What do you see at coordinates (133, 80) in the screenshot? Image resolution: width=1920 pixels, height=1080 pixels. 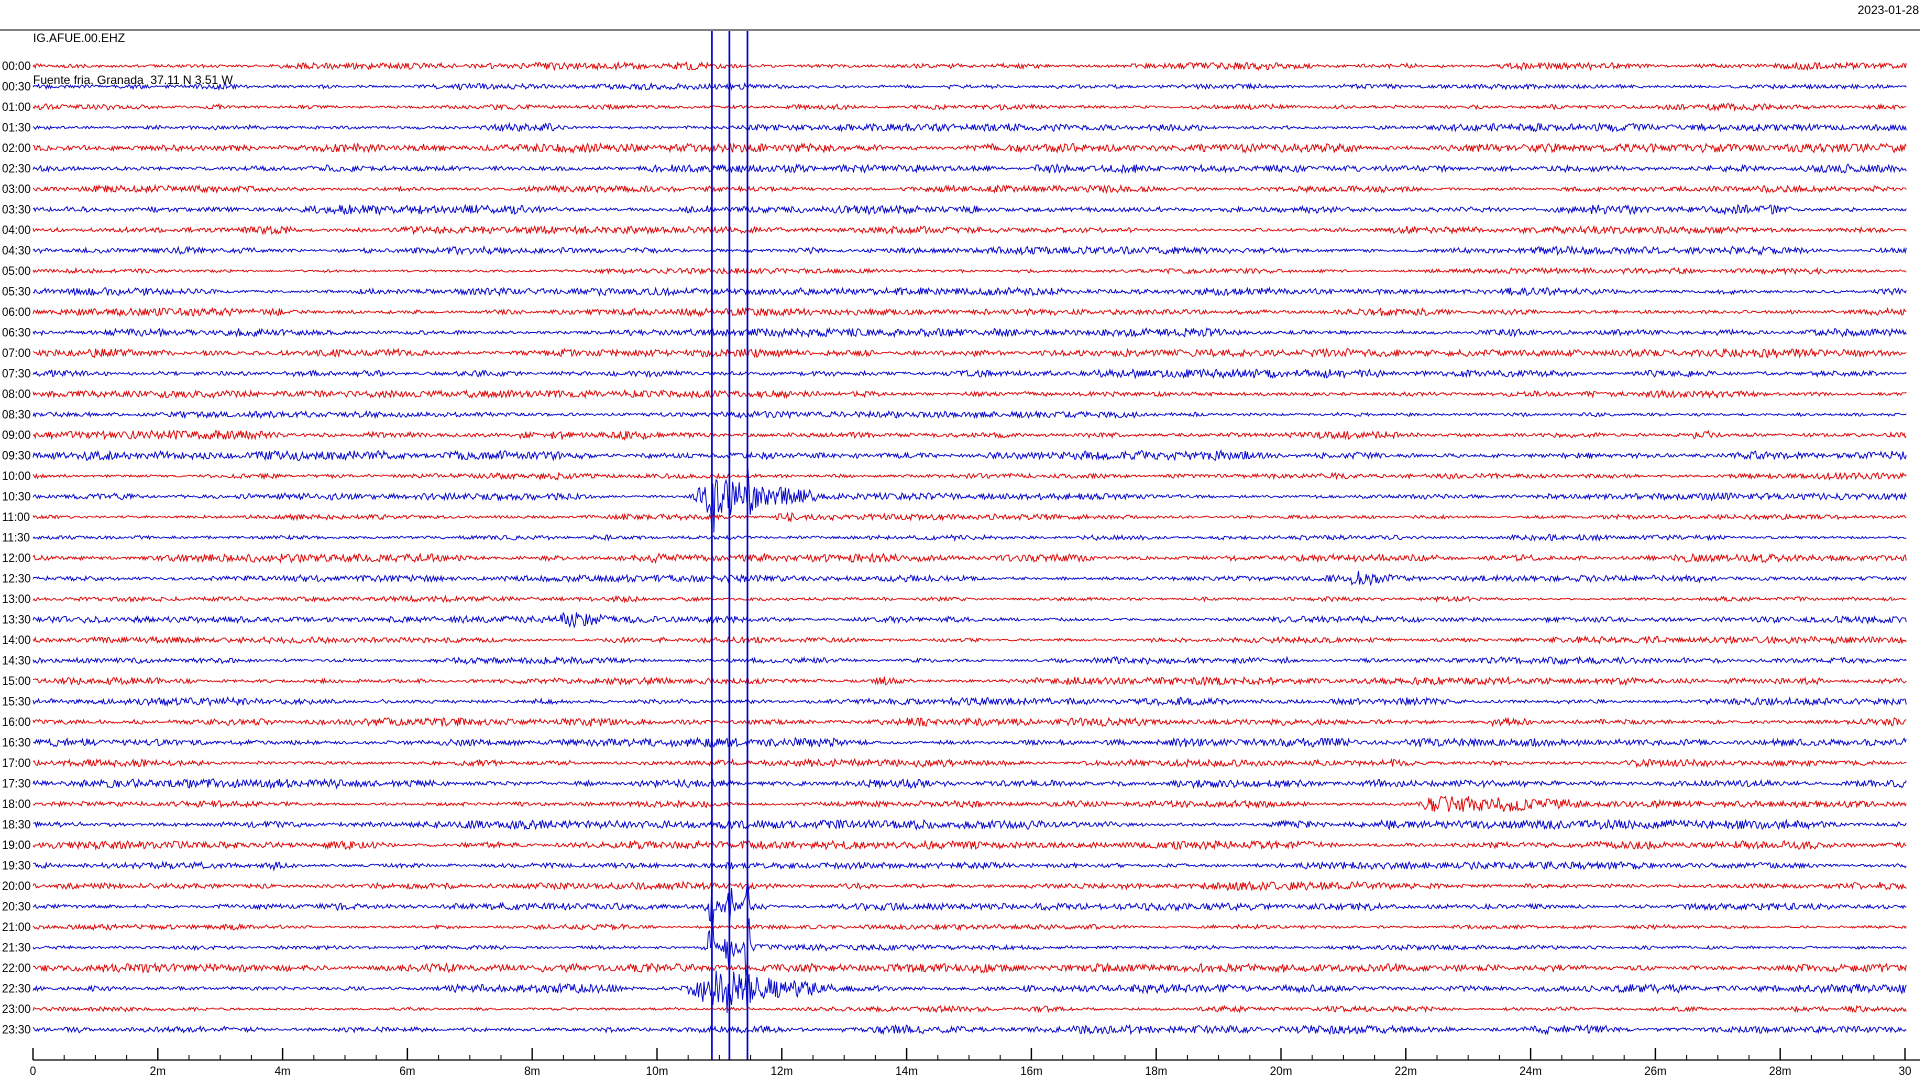 I see `station-location: Fuente fria, Granada 37.11 N 3.51 W` at bounding box center [133, 80].